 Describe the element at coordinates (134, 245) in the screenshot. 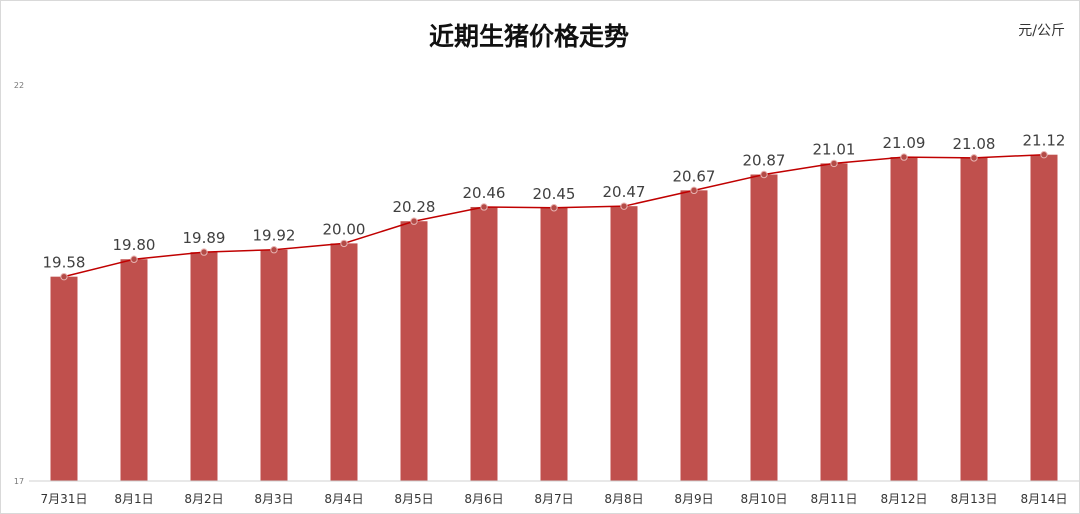

I see `data-label: 19.80` at that location.